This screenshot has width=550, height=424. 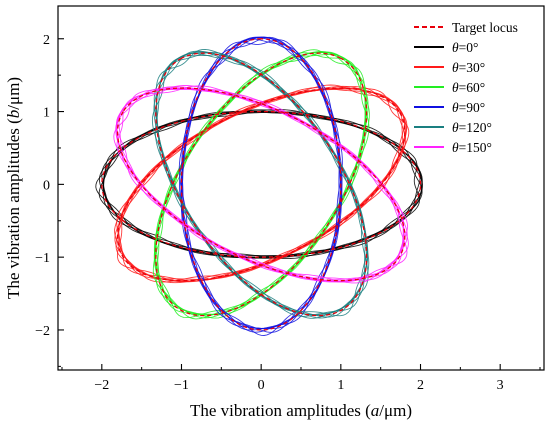 I want to click on x-axis-title-part: The vibration amplitudes (, so click(x=280, y=410).